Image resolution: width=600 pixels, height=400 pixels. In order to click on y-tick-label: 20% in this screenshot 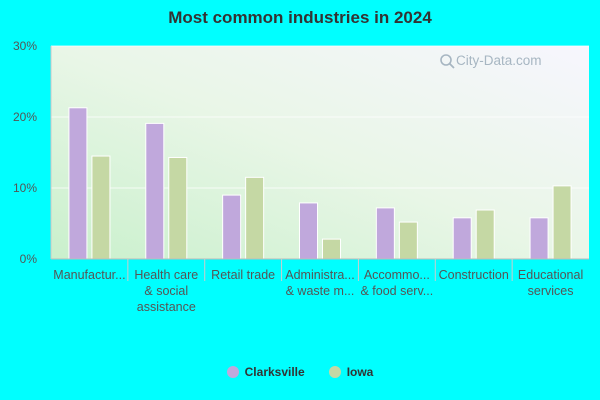, I will do `click(25, 117)`.